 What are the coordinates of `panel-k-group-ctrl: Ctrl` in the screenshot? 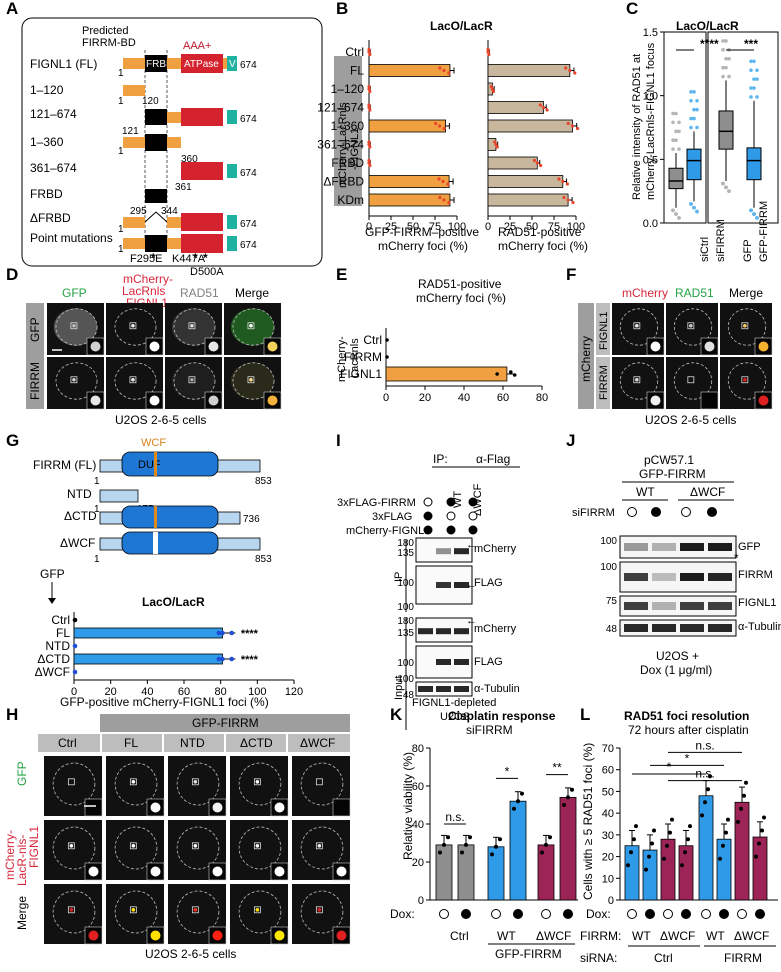 It's located at (459, 936).